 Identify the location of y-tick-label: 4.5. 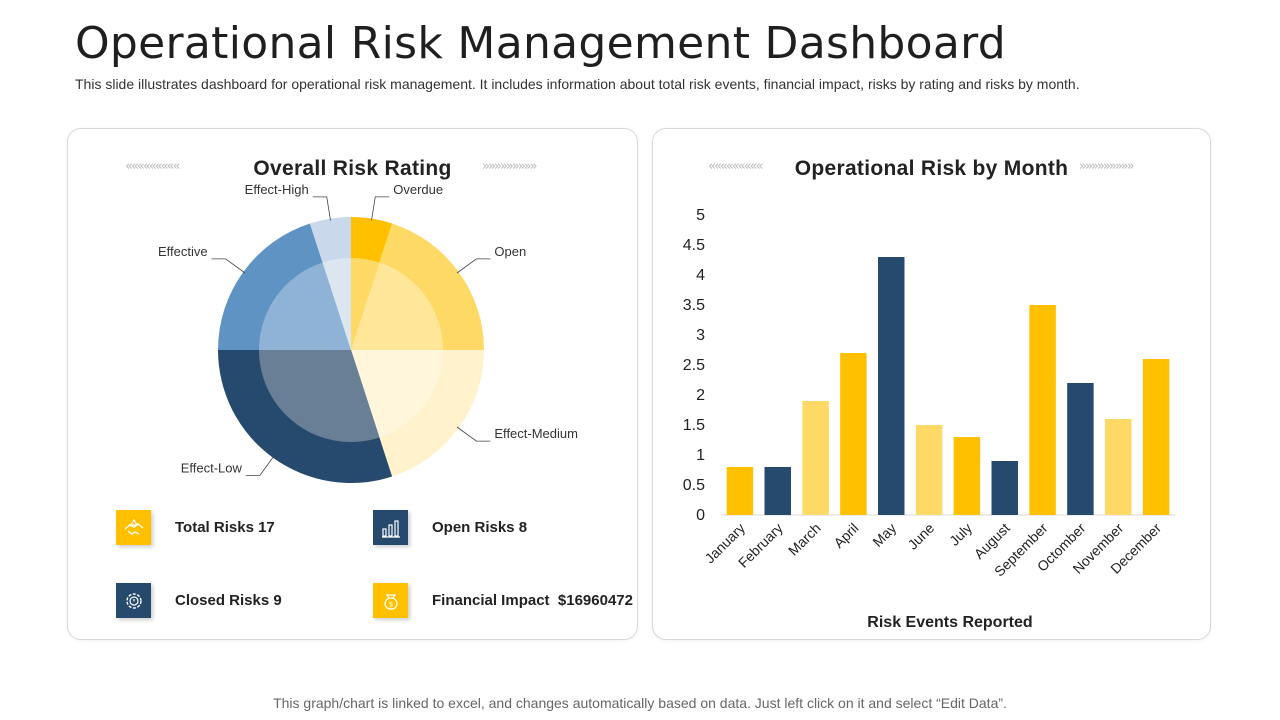
(694, 245).